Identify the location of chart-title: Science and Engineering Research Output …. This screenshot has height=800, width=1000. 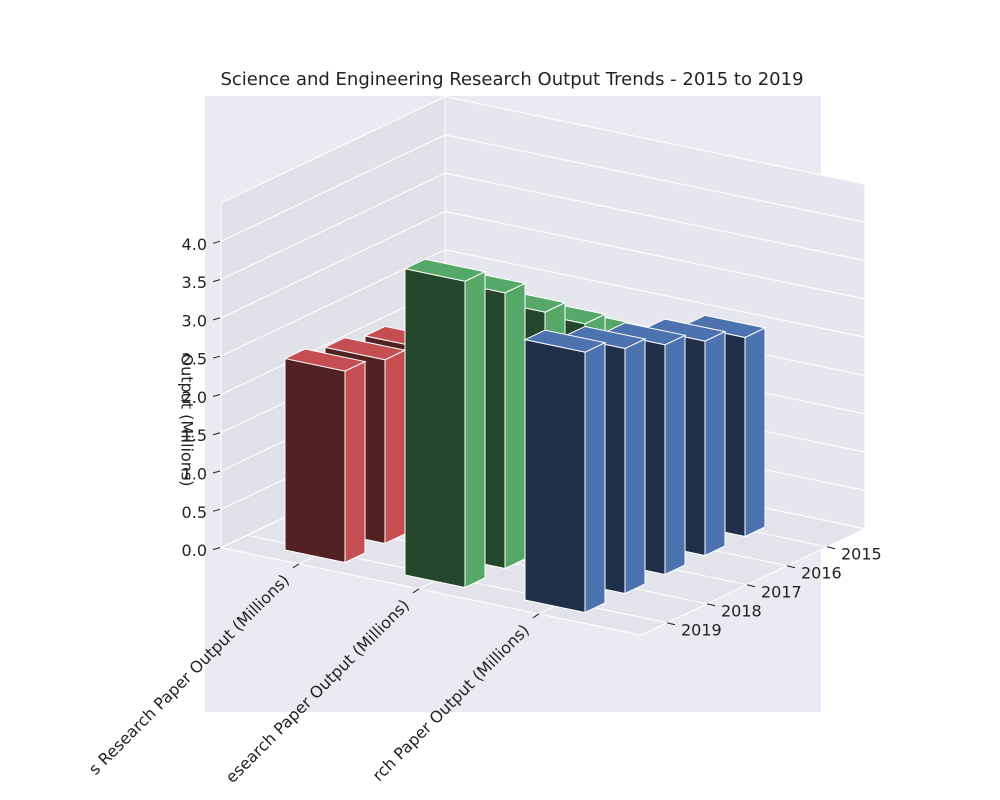
(511, 79).